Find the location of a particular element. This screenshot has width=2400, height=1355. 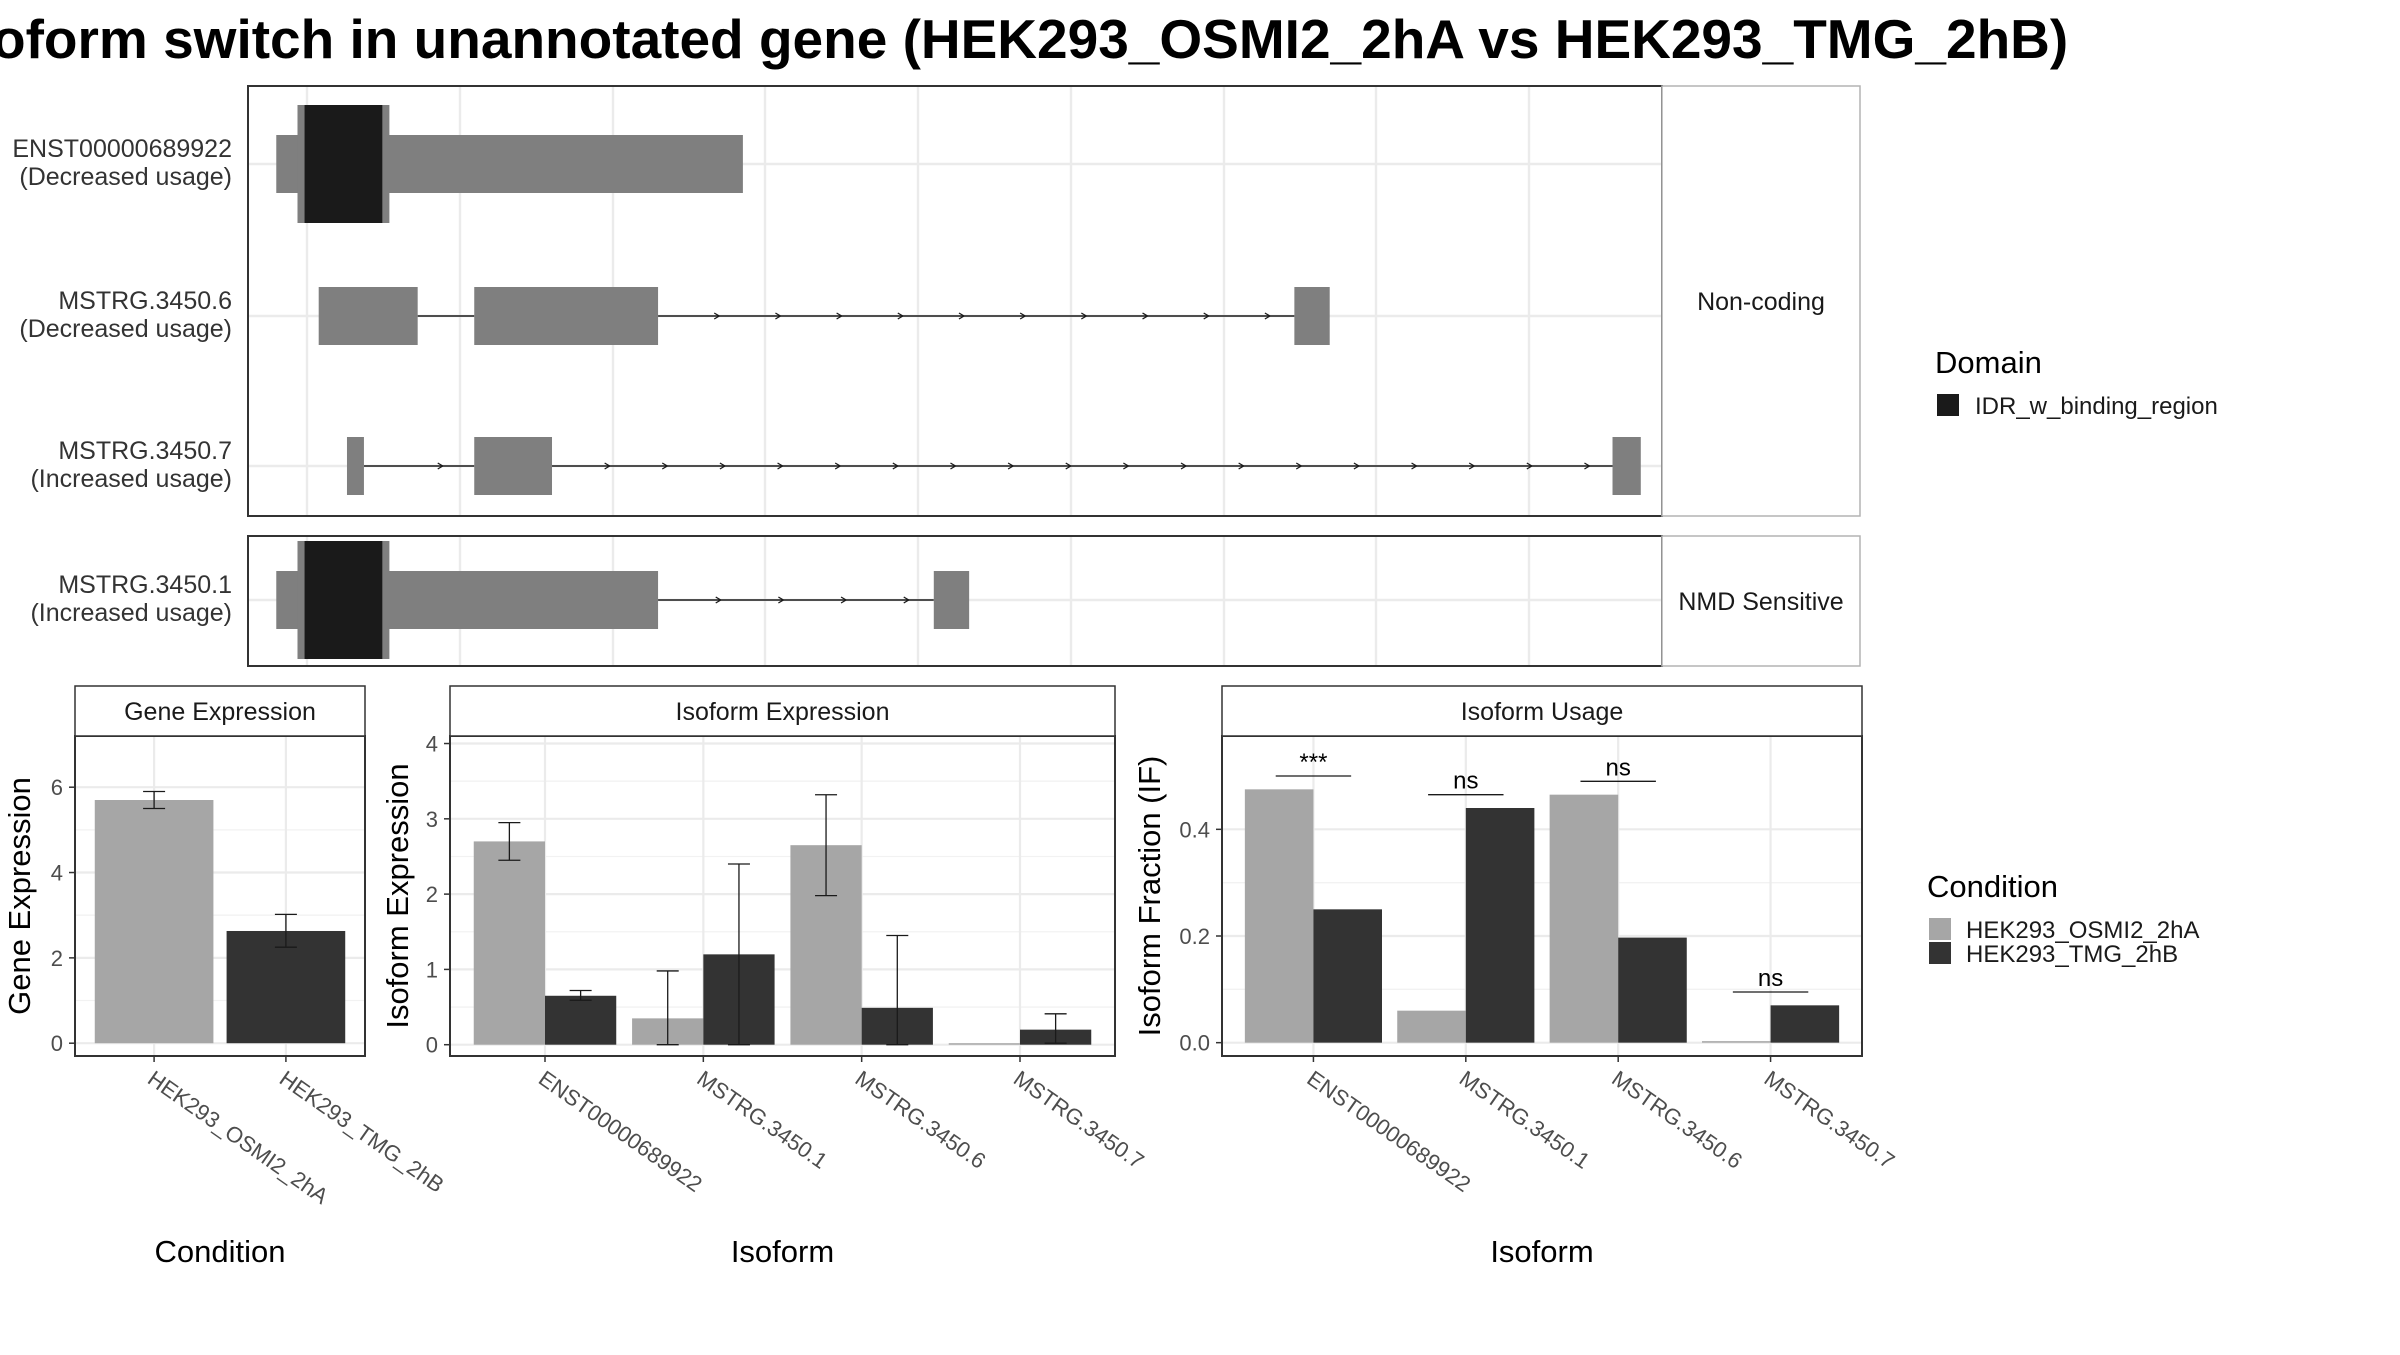

bar-panel-strip is located at coordinates (220, 711).